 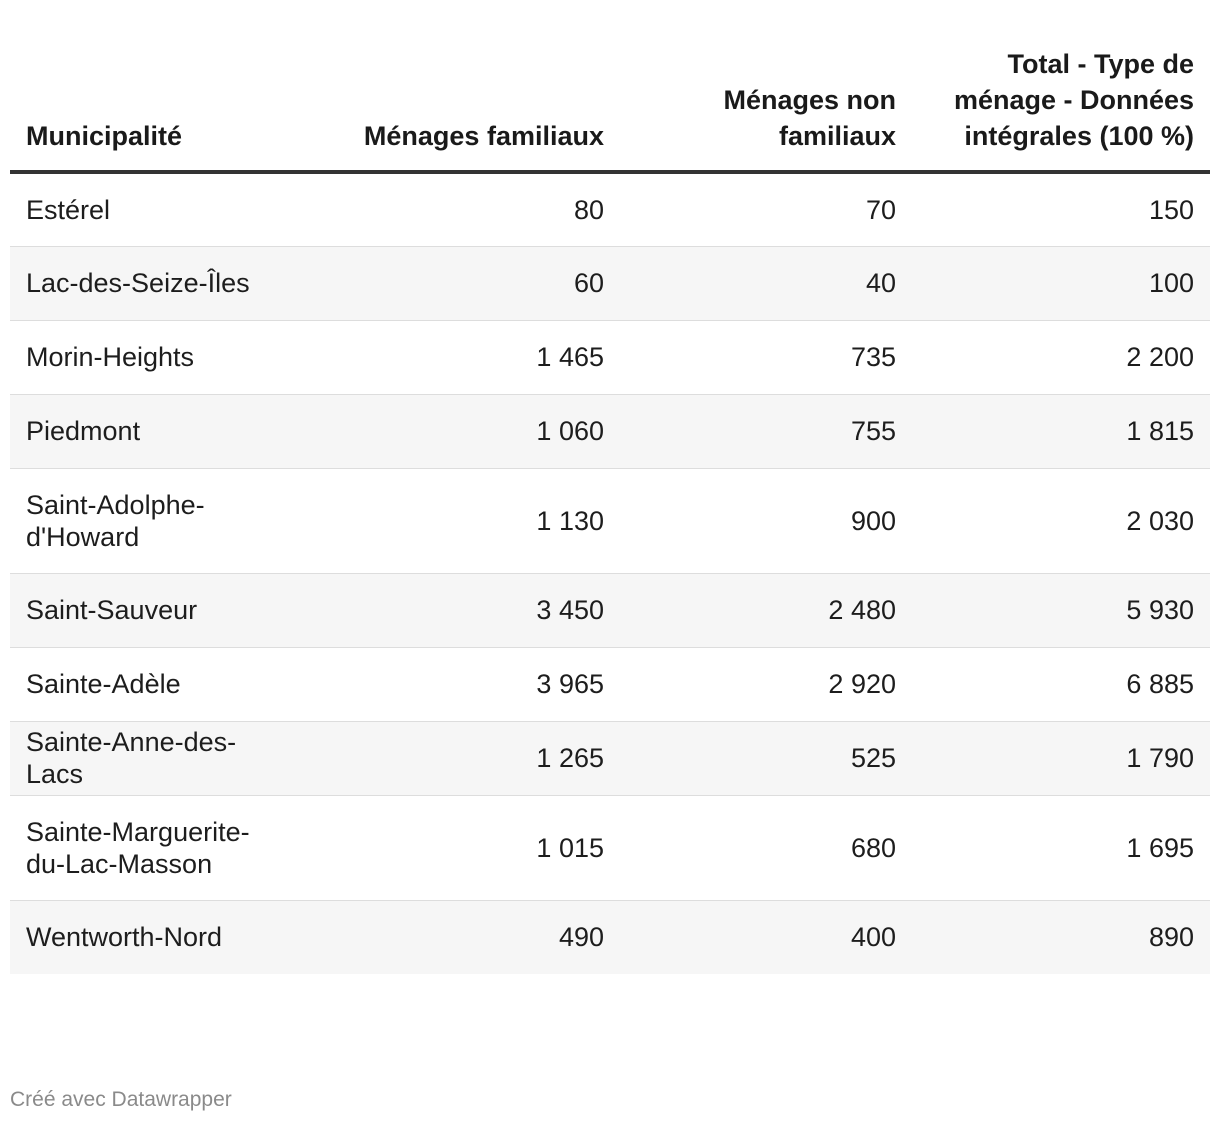 What do you see at coordinates (68, 209) in the screenshot?
I see `municipality-cell: Estérel` at bounding box center [68, 209].